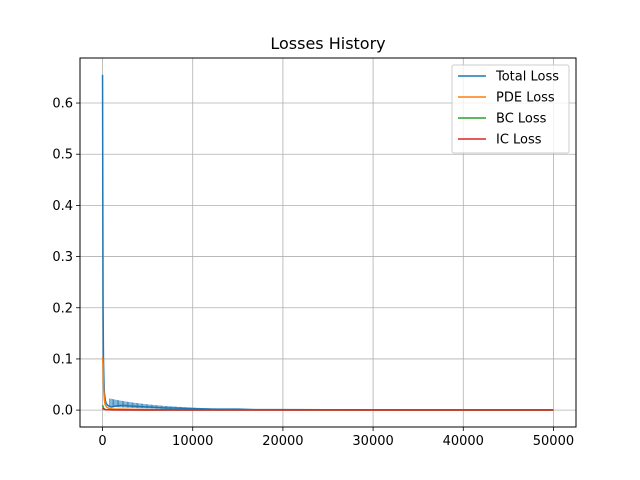  Describe the element at coordinates (62, 206) in the screenshot. I see `y-tick-label: 0.4` at that location.